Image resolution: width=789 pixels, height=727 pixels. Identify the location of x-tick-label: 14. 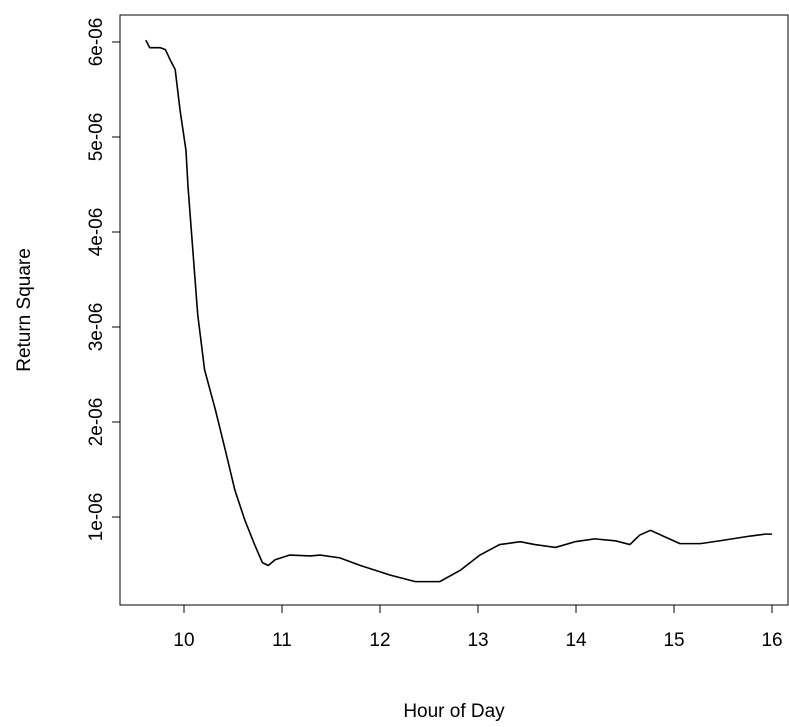
(576, 640).